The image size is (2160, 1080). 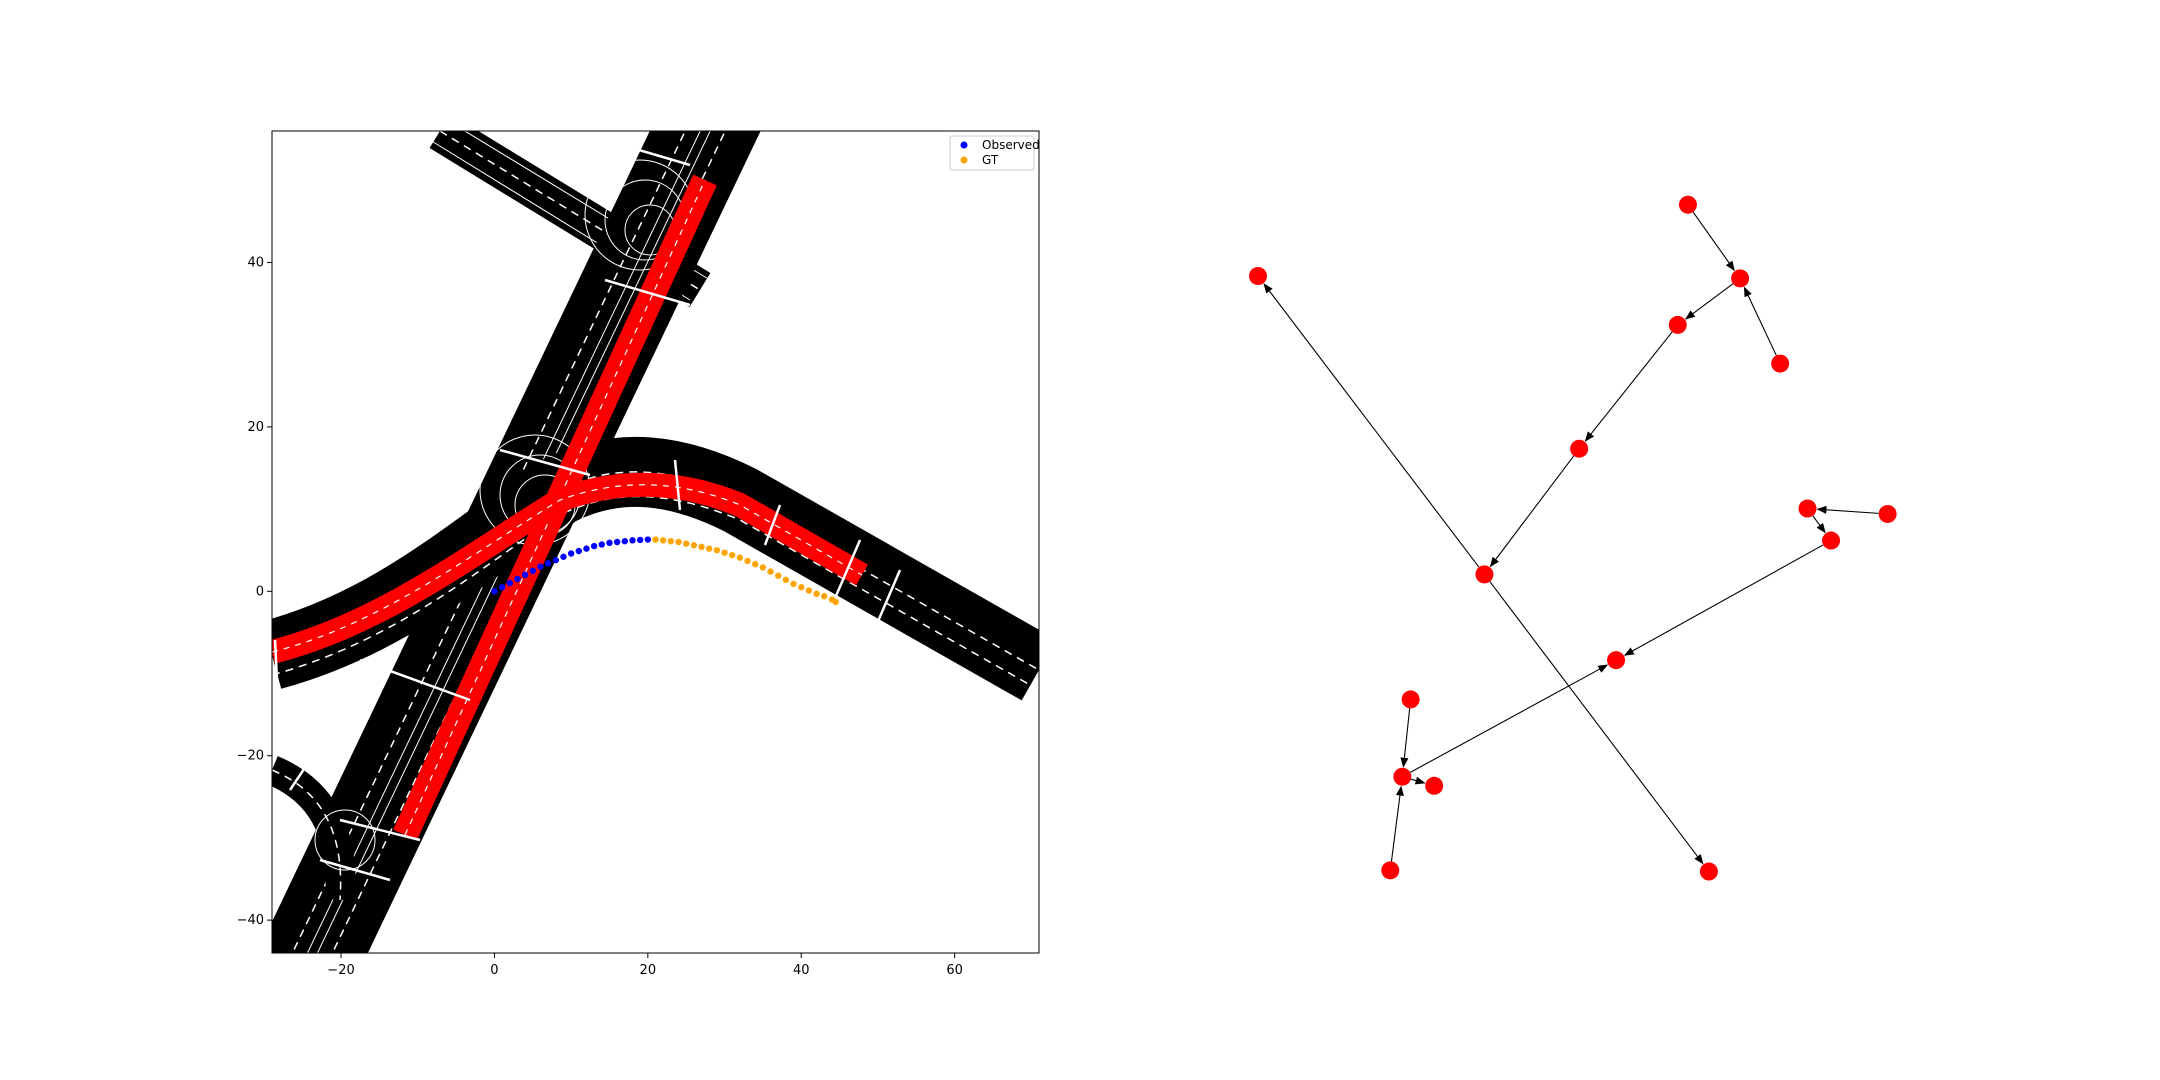 What do you see at coordinates (964, 160) in the screenshot?
I see `legend-gt-marker` at bounding box center [964, 160].